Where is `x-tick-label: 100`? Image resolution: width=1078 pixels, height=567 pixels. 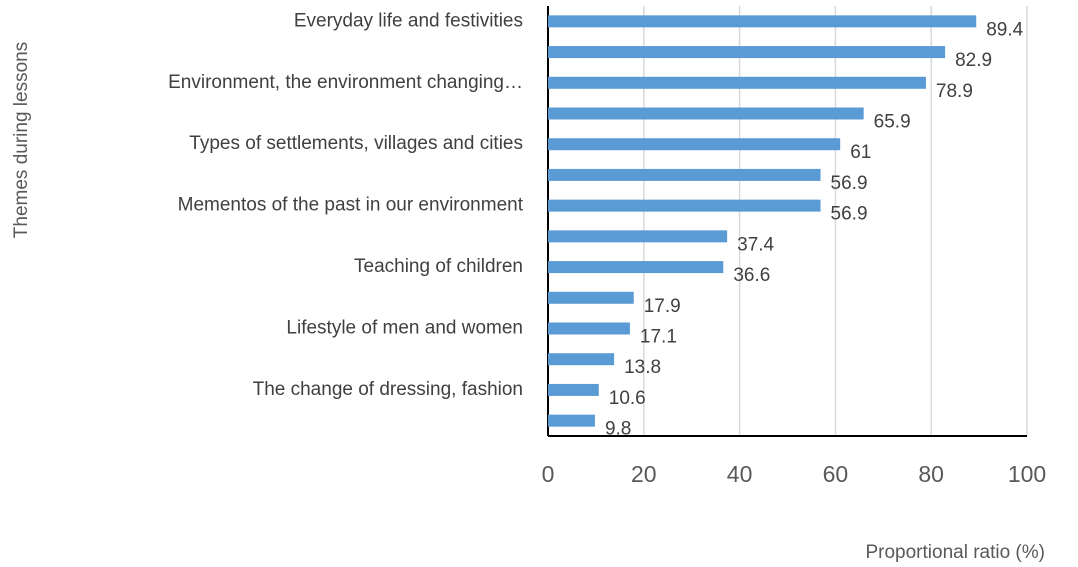 x-tick-label: 100 is located at coordinates (1027, 474).